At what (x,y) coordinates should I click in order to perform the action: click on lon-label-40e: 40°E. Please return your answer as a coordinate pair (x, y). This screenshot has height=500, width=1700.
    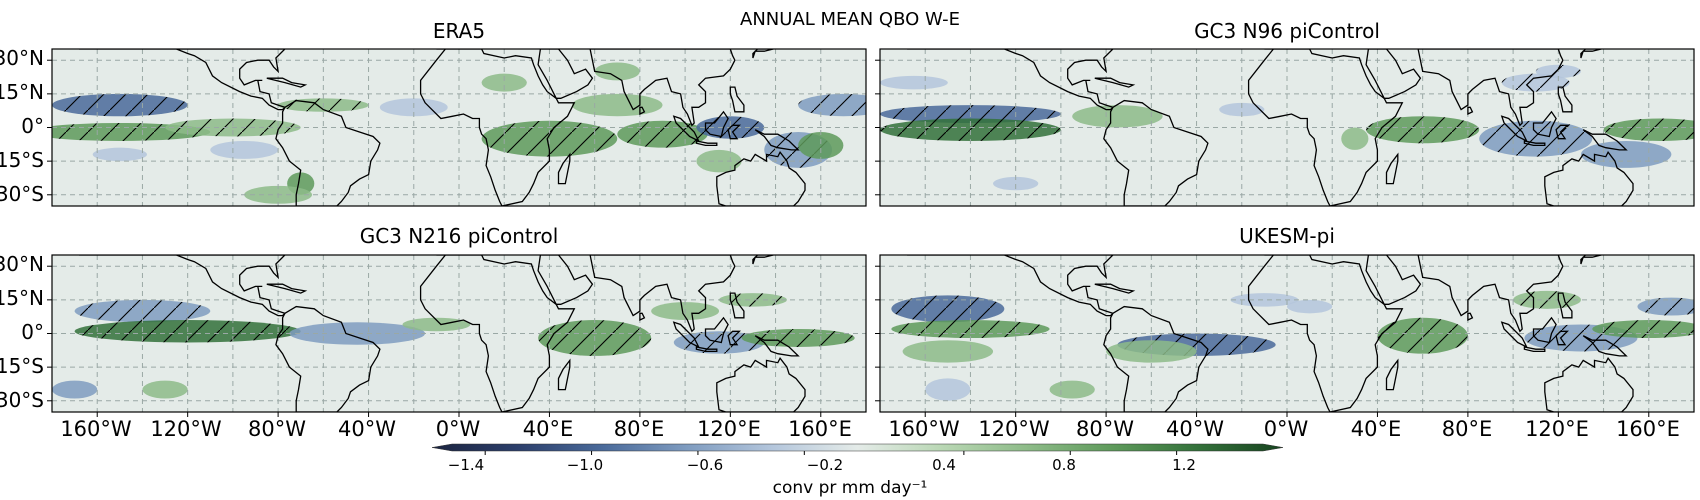
    Looking at the image, I should click on (548, 429).